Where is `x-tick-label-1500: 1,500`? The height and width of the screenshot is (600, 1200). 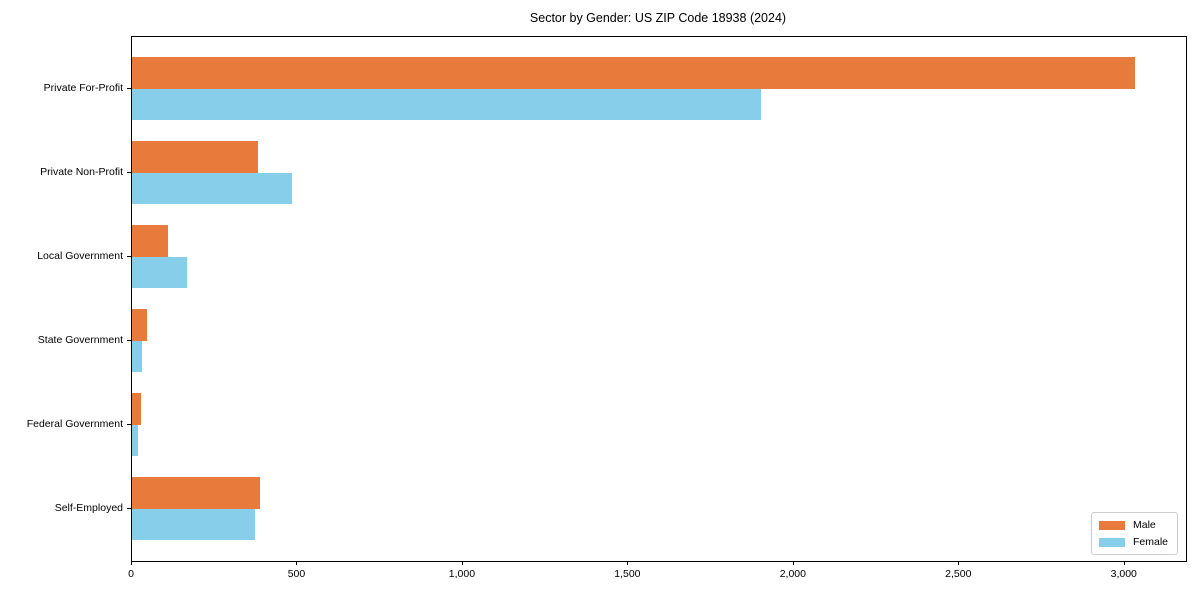
x-tick-label-1500: 1,500 is located at coordinates (627, 574).